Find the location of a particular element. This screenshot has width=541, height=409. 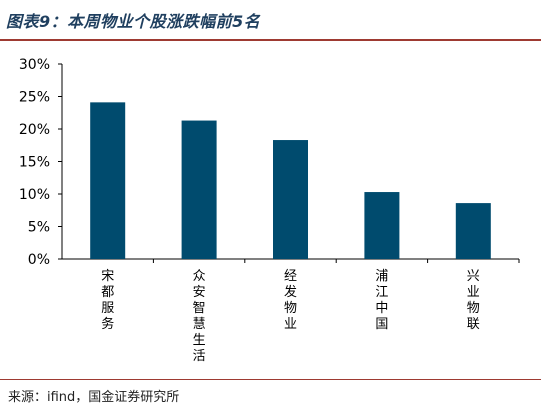

x-tick-label: 兴业物联 is located at coordinates (473, 300).